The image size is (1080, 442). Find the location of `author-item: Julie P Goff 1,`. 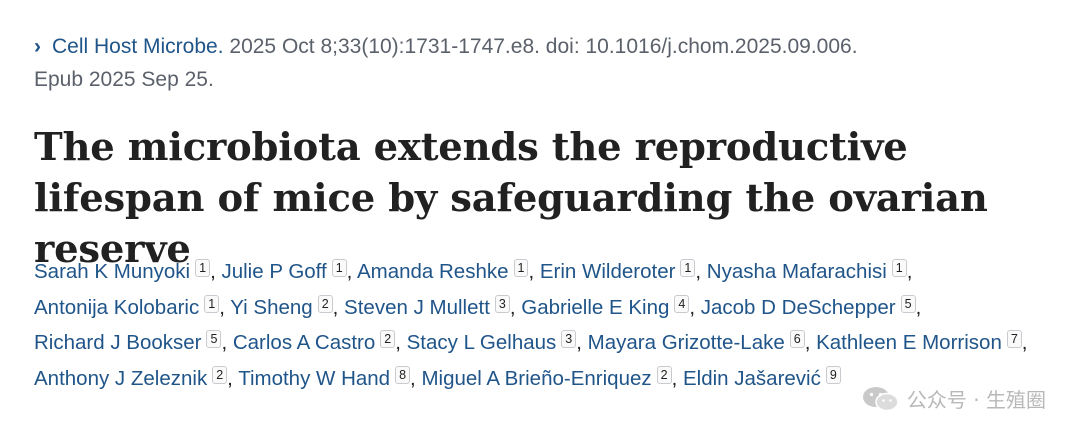

author-item: Julie P Goff 1, is located at coordinates (287, 271).